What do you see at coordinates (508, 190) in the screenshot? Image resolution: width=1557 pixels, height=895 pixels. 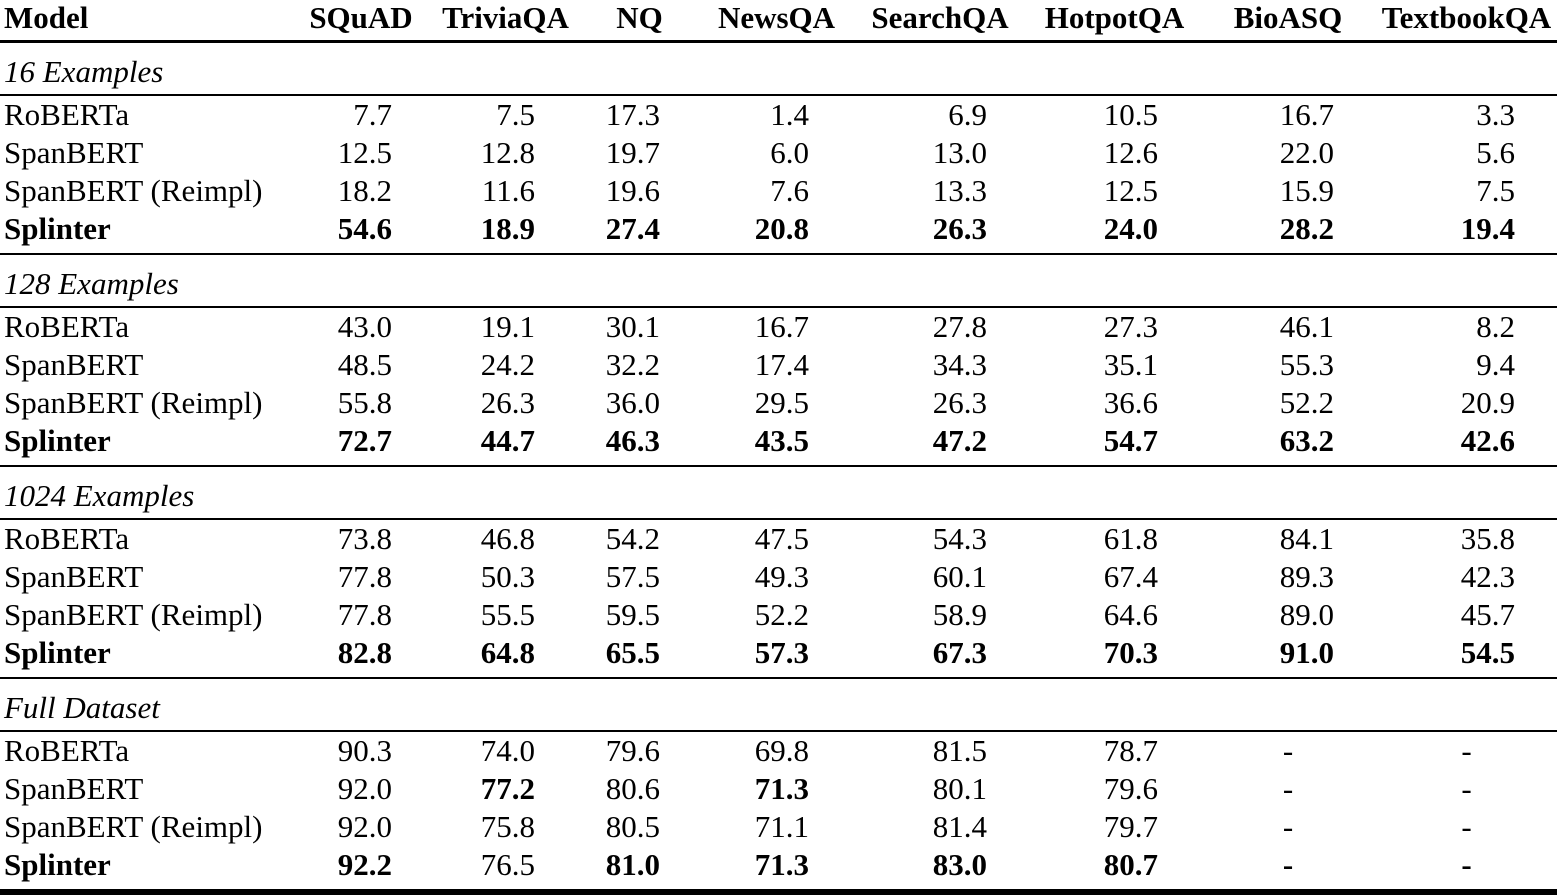 I see `score-cell: 11.6` at bounding box center [508, 190].